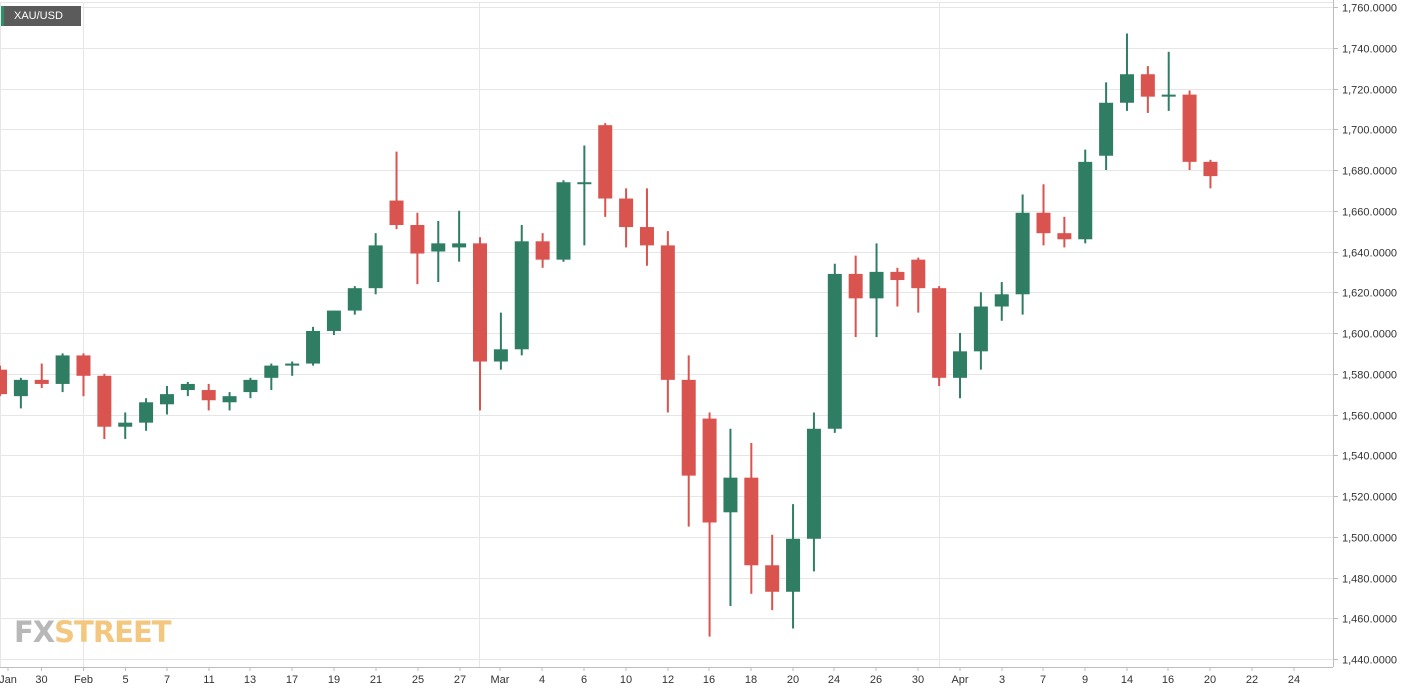  What do you see at coordinates (1369, 91) in the screenshot?
I see `y-tick-label: 1,720.0000` at bounding box center [1369, 91].